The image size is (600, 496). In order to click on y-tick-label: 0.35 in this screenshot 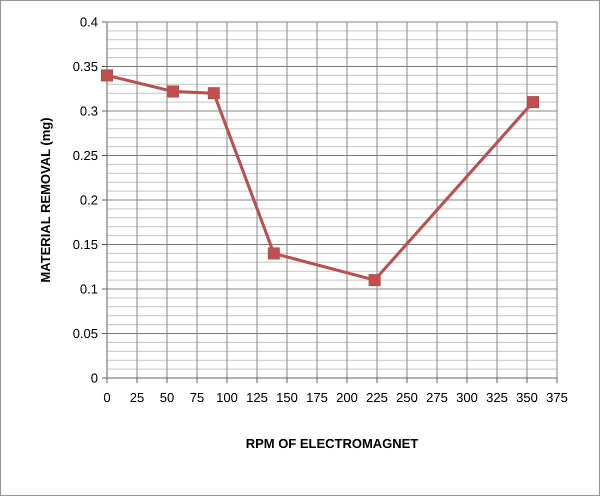, I will do `click(85, 66)`.